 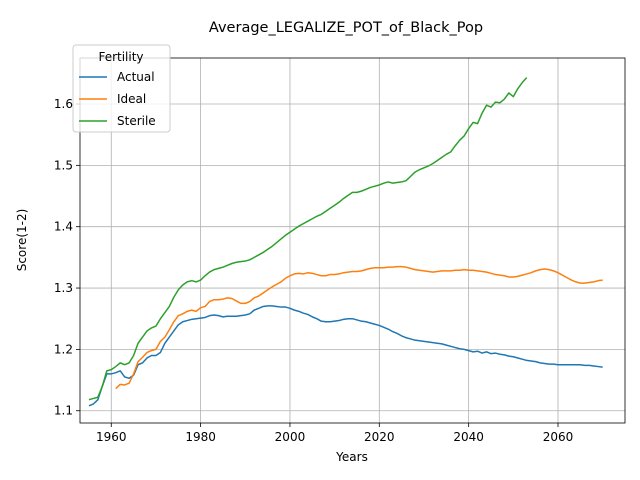 I want to click on x-tick-label: 2020, so click(x=379, y=437).